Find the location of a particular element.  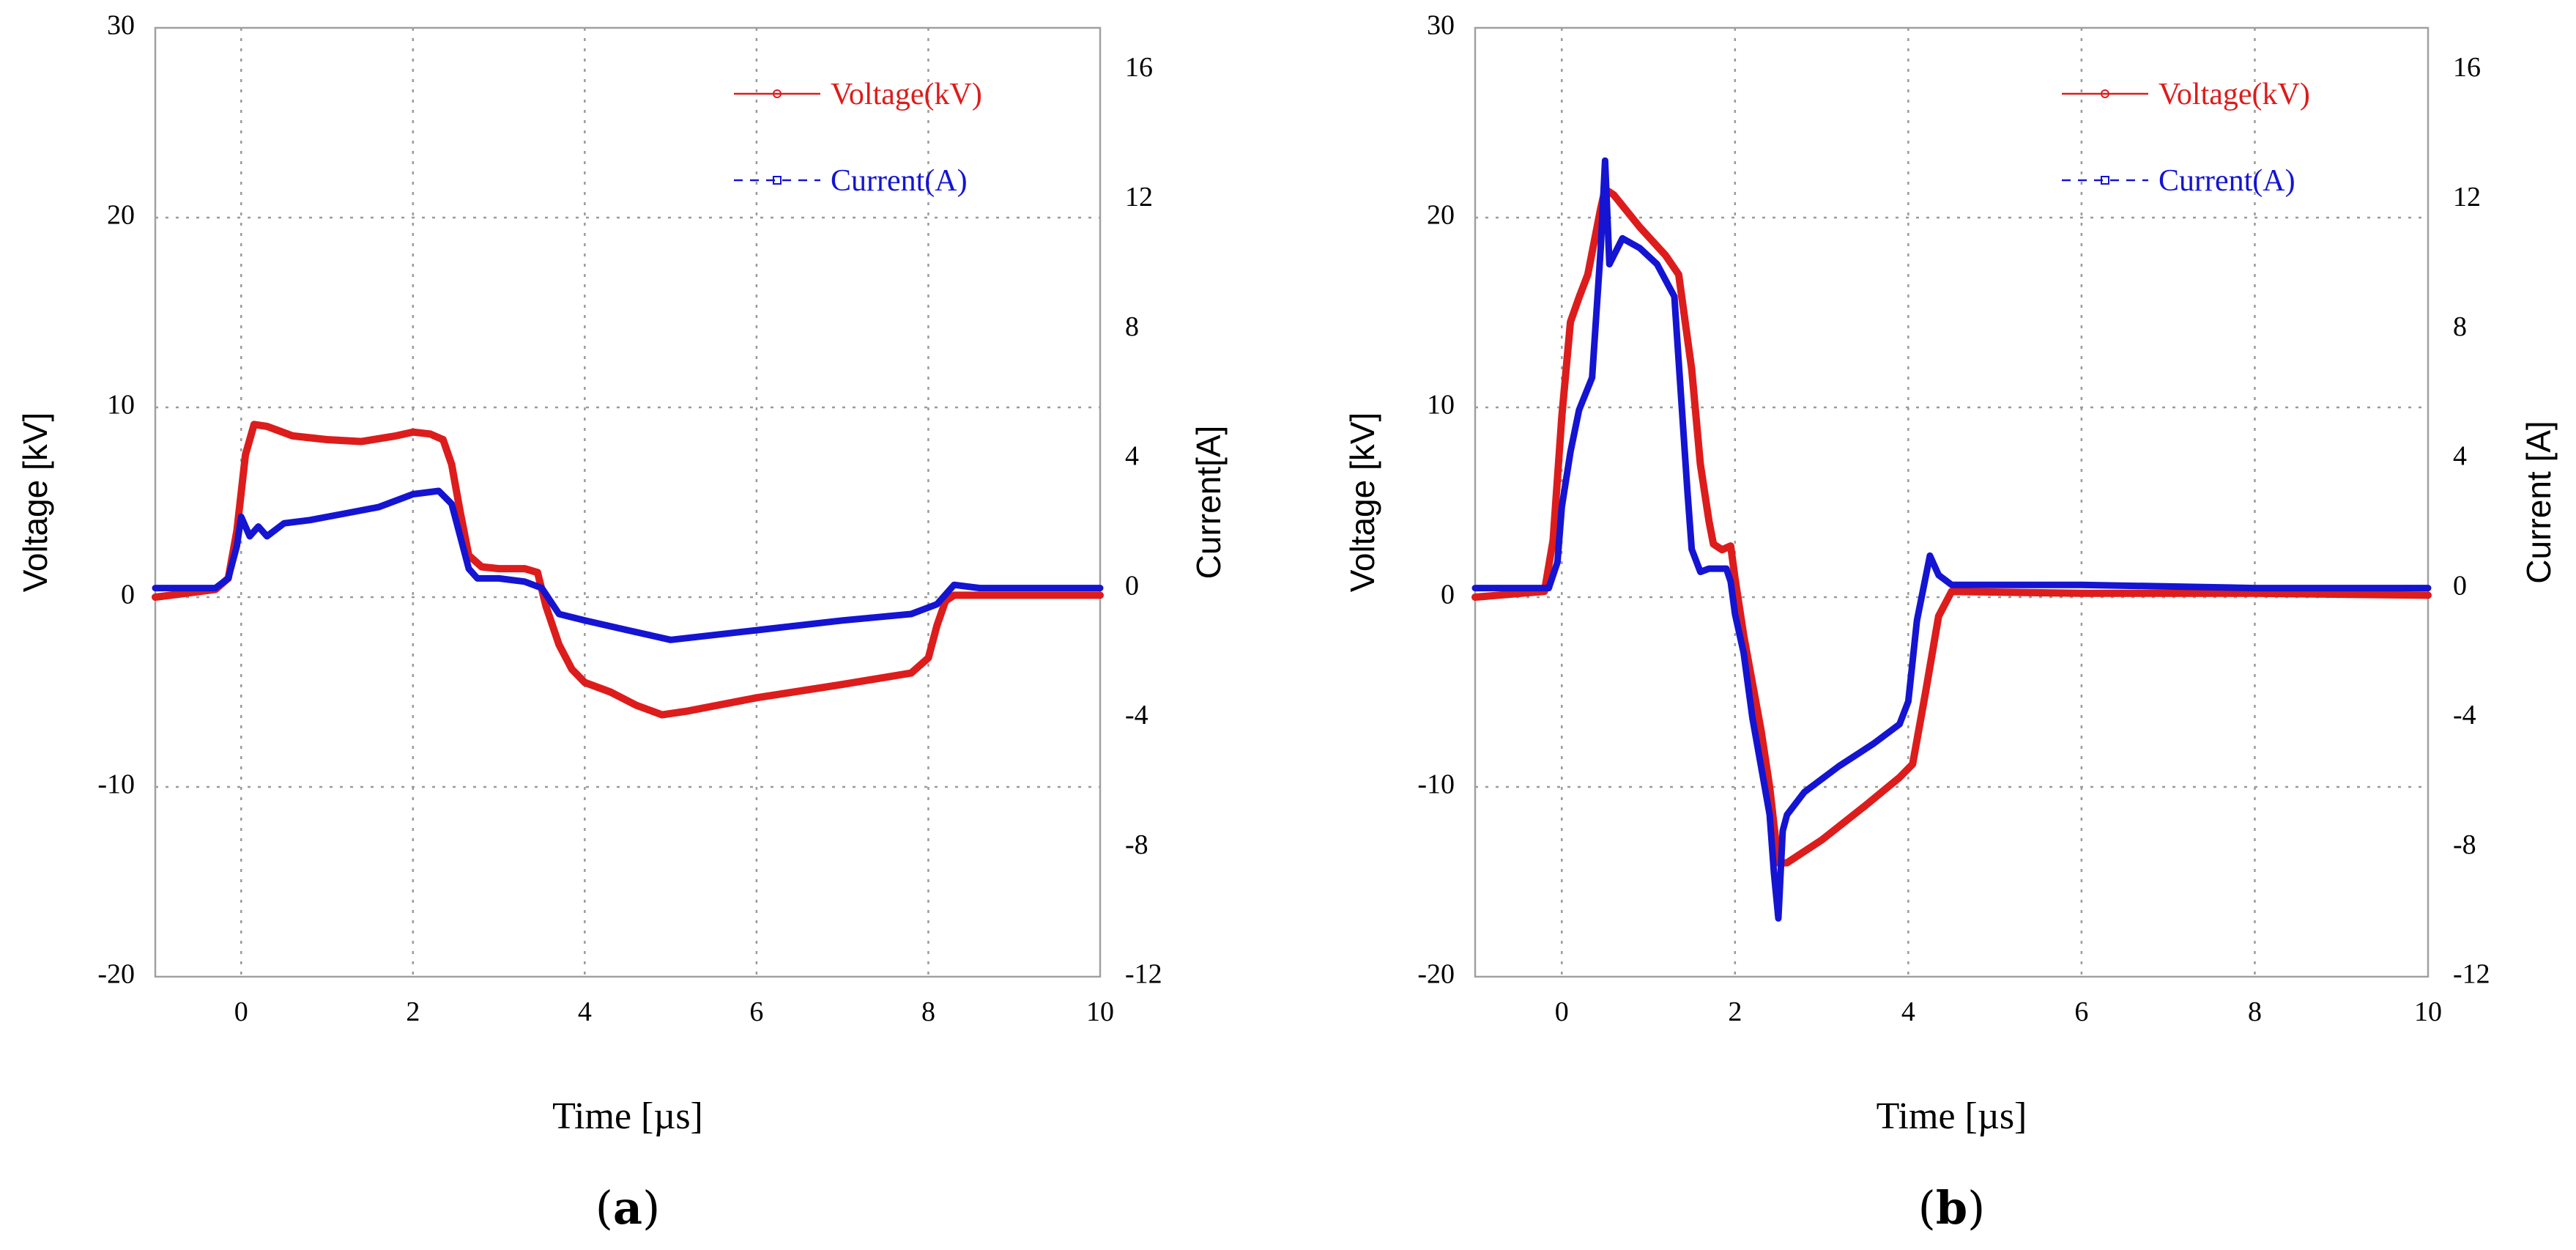

panel-label-b: (b) is located at coordinates (1952, 1208).